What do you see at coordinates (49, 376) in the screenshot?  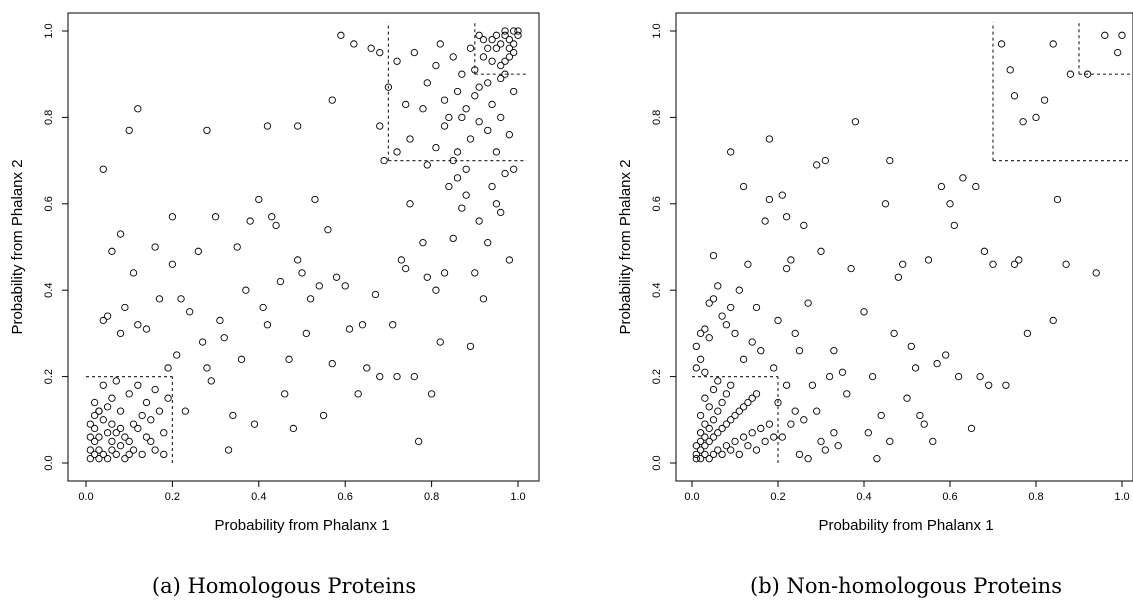 I see `y-tick-label: 0.2` at bounding box center [49, 376].